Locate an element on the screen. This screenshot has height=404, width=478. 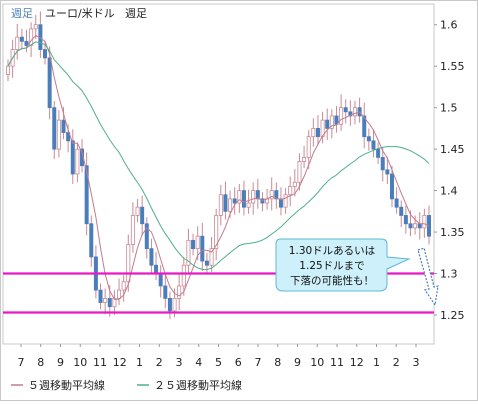
x-tick-label: 5 is located at coordinates (218, 362).